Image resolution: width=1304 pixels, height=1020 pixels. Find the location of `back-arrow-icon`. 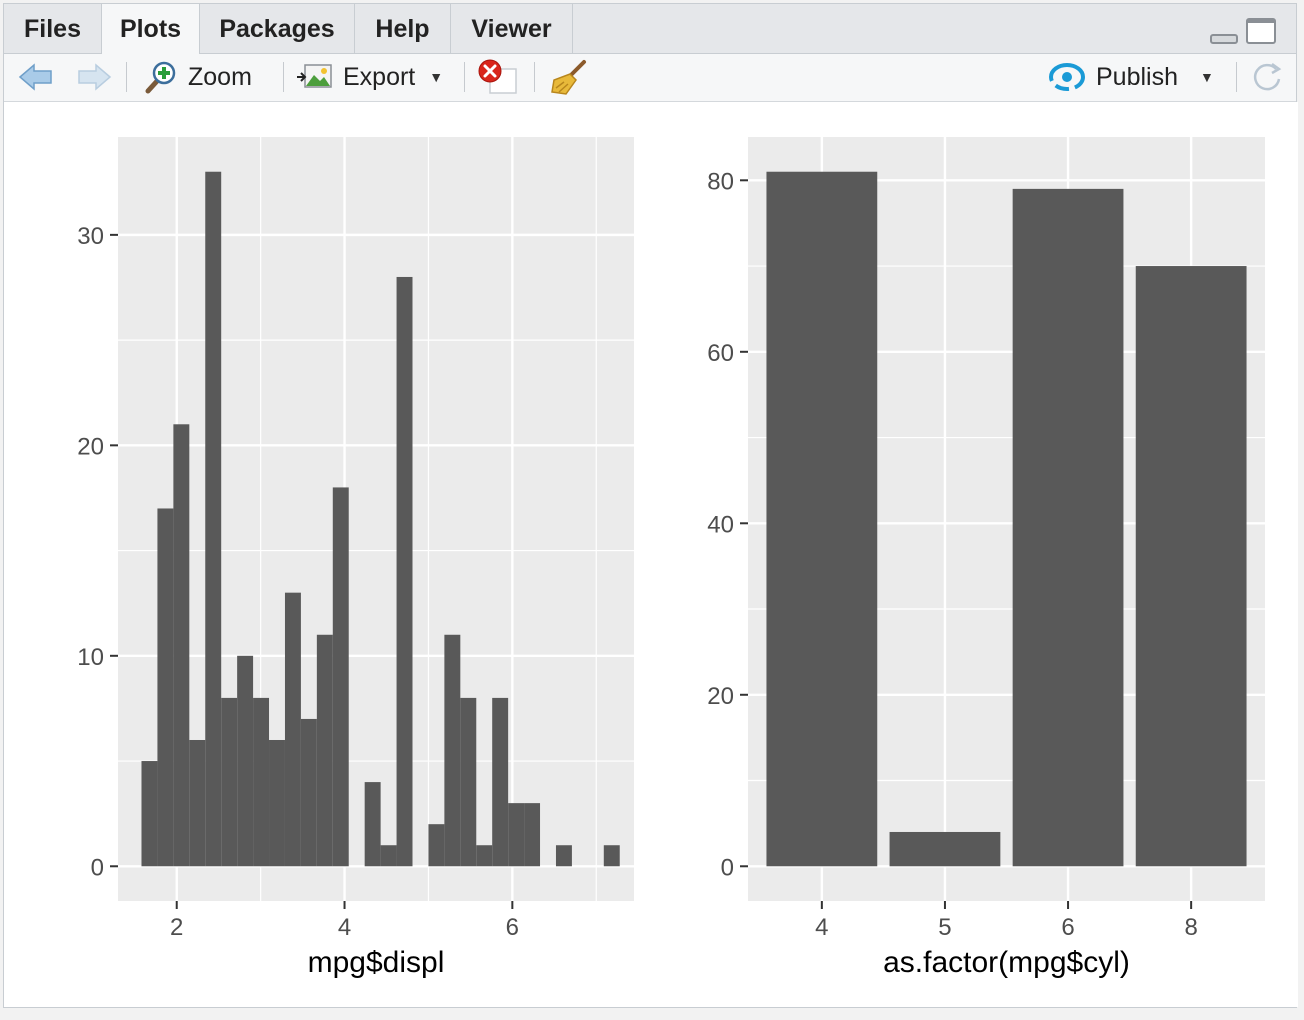

back-arrow-icon is located at coordinates (35, 77).